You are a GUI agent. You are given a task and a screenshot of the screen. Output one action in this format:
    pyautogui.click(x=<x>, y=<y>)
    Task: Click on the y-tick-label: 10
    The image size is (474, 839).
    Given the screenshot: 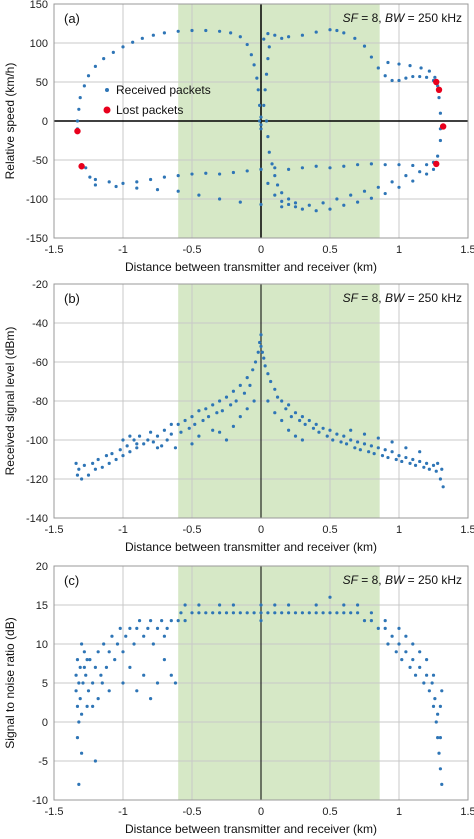 What is the action you would take?
    pyautogui.click(x=42, y=645)
    